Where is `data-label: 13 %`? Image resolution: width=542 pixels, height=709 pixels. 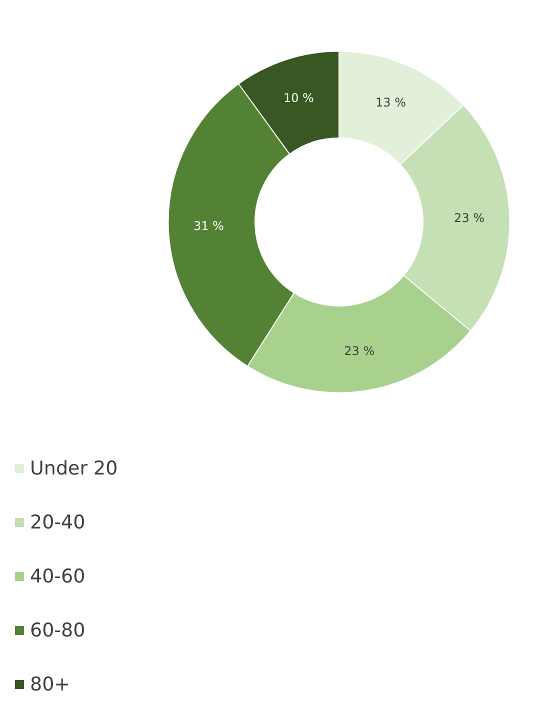 data-label: 13 % is located at coordinates (391, 102).